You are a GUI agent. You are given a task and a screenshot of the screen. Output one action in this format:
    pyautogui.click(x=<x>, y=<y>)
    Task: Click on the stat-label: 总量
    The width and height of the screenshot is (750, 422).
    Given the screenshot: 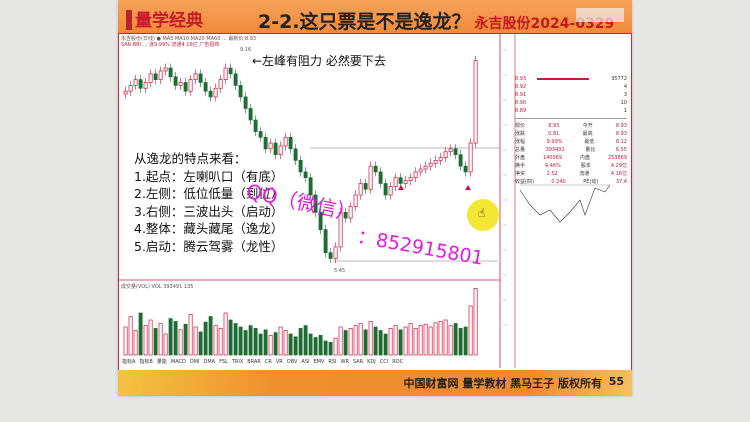 What is the action you would take?
    pyautogui.click(x=520, y=150)
    